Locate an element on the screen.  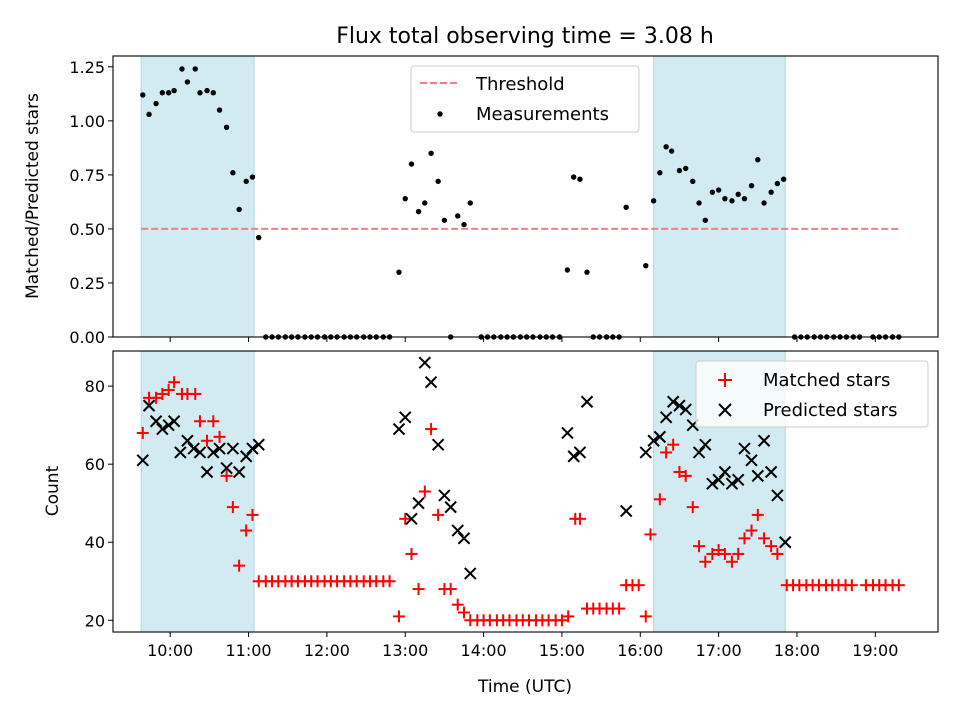
top-y-tick-label-1: 0.25 is located at coordinates (87, 283).